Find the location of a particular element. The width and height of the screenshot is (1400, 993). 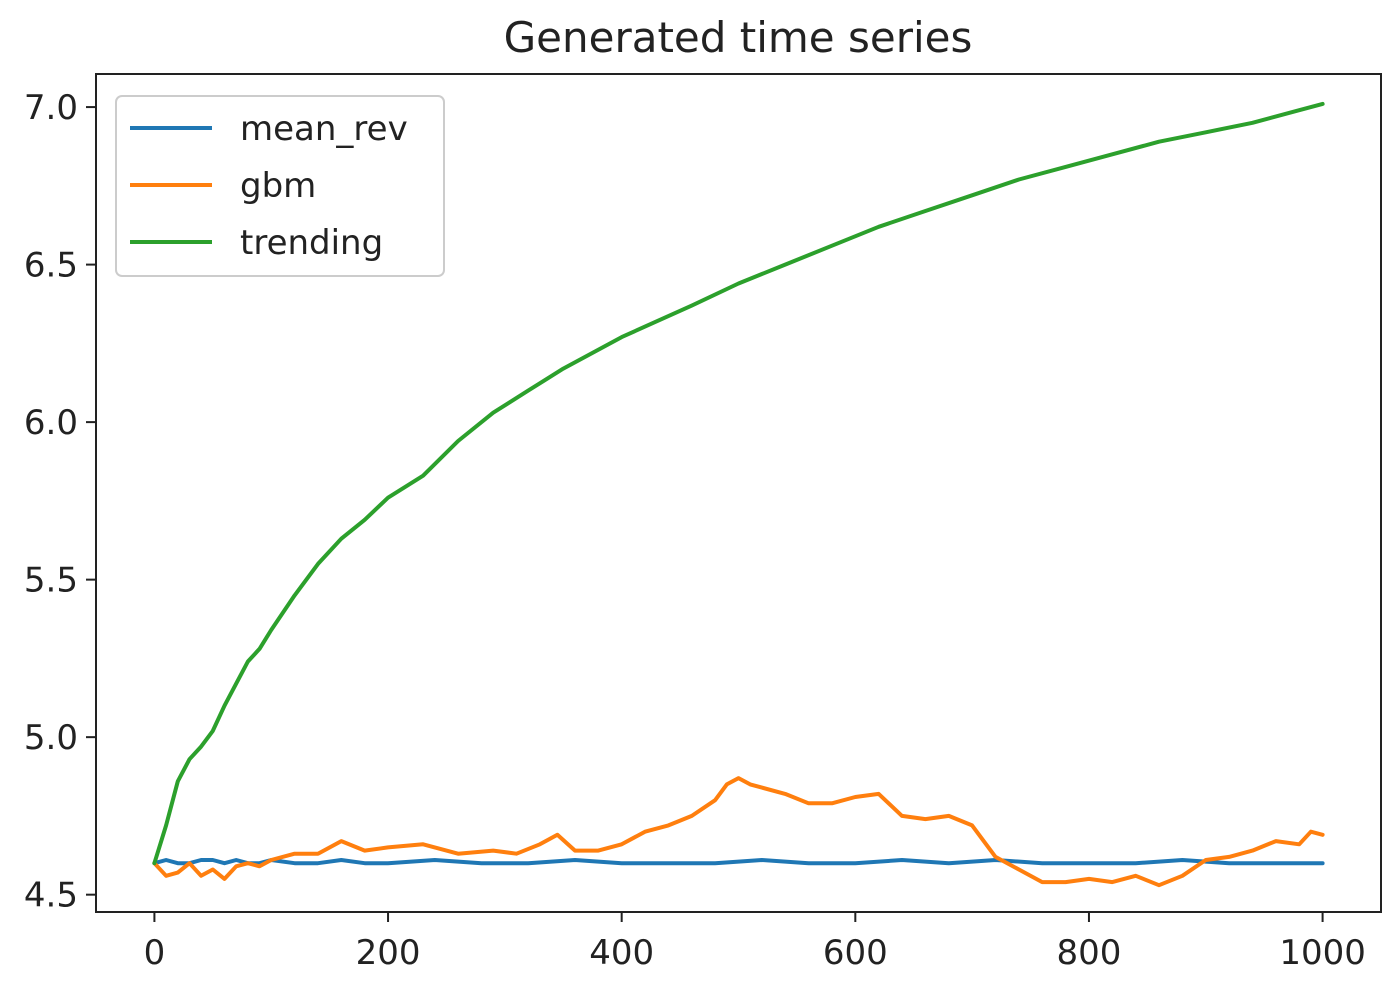

y-tick-label: 7.0 is located at coordinates (51, 108).